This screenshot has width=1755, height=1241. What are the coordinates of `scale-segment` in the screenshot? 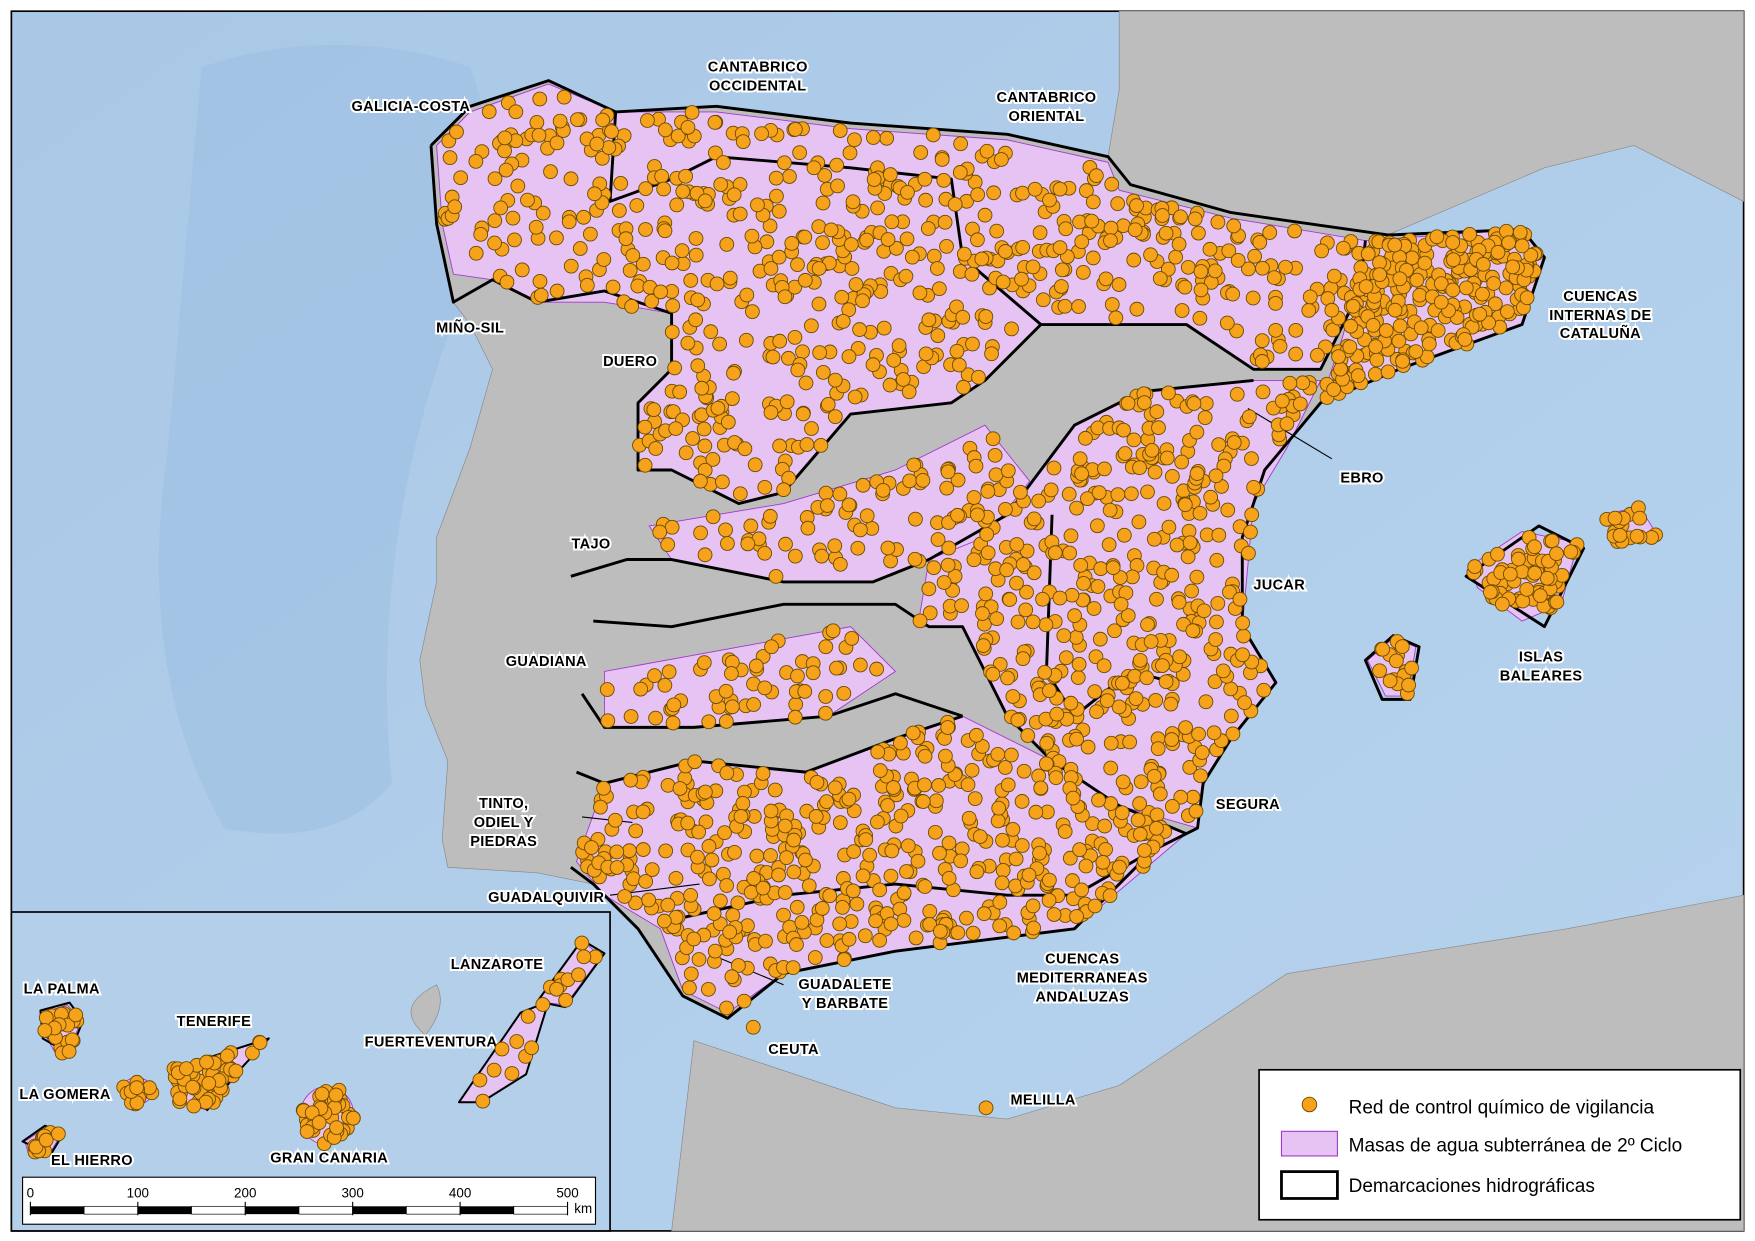 It's located at (487, 1210).